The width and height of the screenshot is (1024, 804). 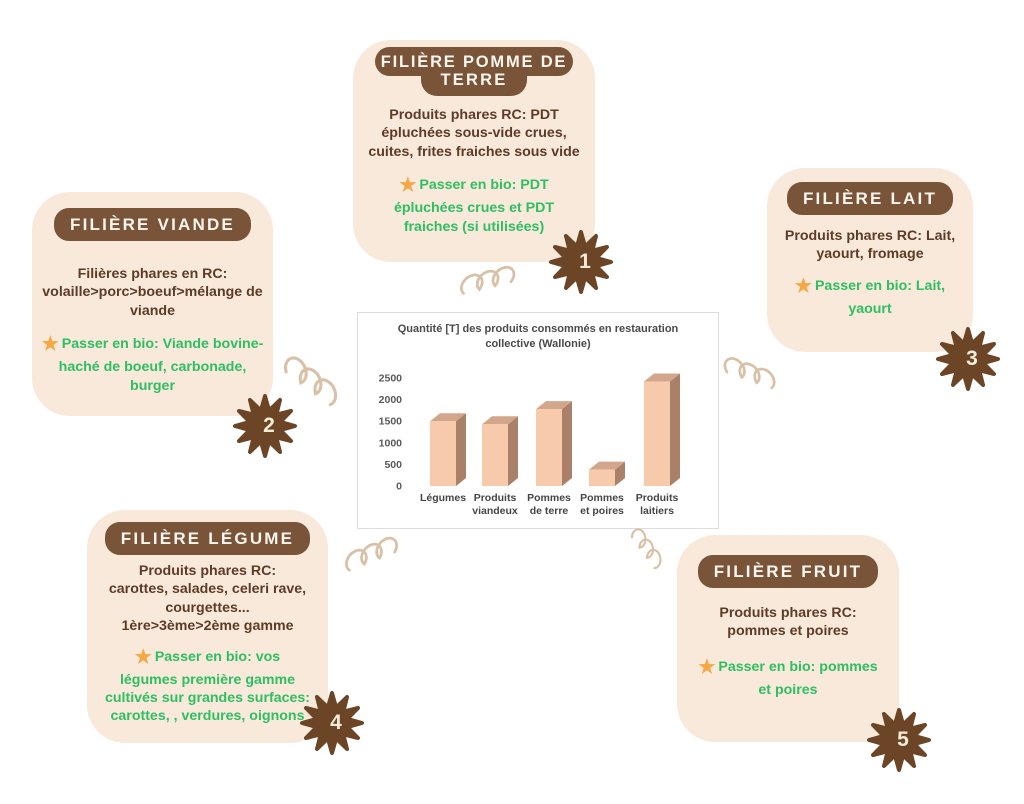 What do you see at coordinates (549, 511) in the screenshot?
I see `svg-text: de terre` at bounding box center [549, 511].